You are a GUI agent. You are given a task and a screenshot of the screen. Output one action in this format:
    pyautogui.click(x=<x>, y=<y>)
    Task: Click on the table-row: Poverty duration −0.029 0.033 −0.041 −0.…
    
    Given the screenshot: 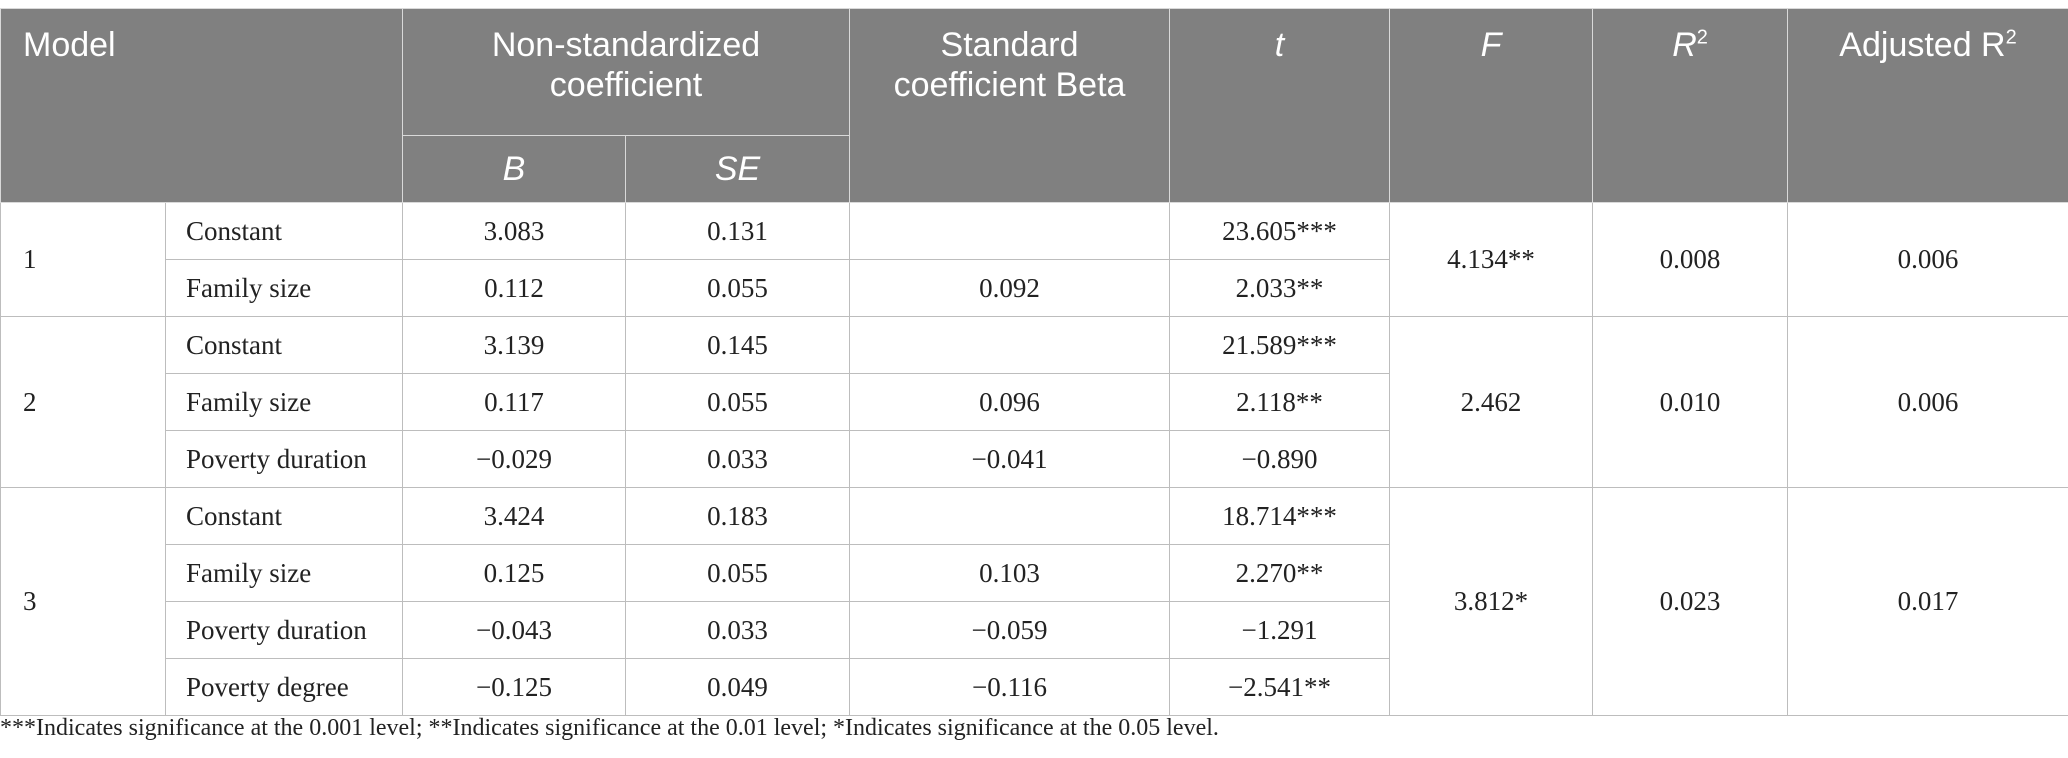 What is the action you would take?
    pyautogui.click(x=1034, y=459)
    